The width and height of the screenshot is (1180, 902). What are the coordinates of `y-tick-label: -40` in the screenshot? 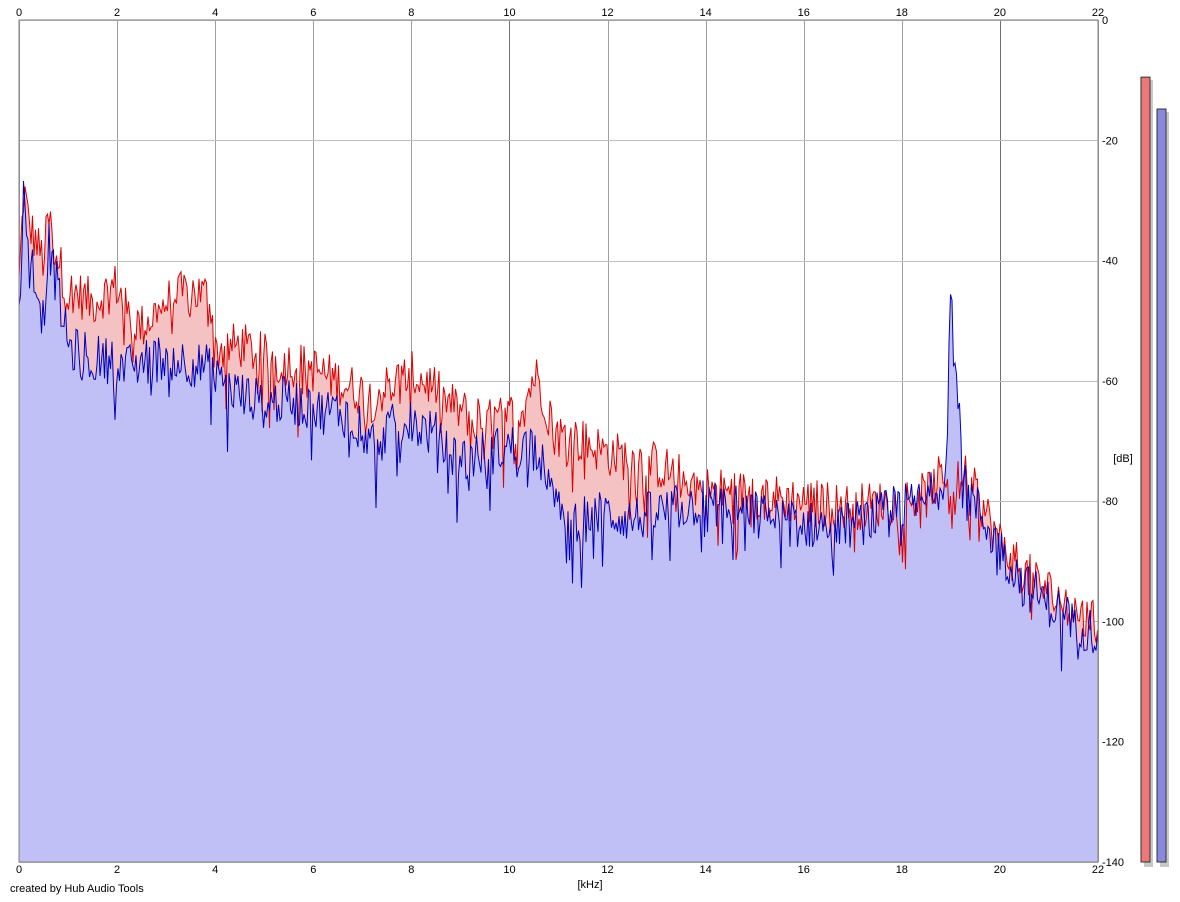 It's located at (1110, 262).